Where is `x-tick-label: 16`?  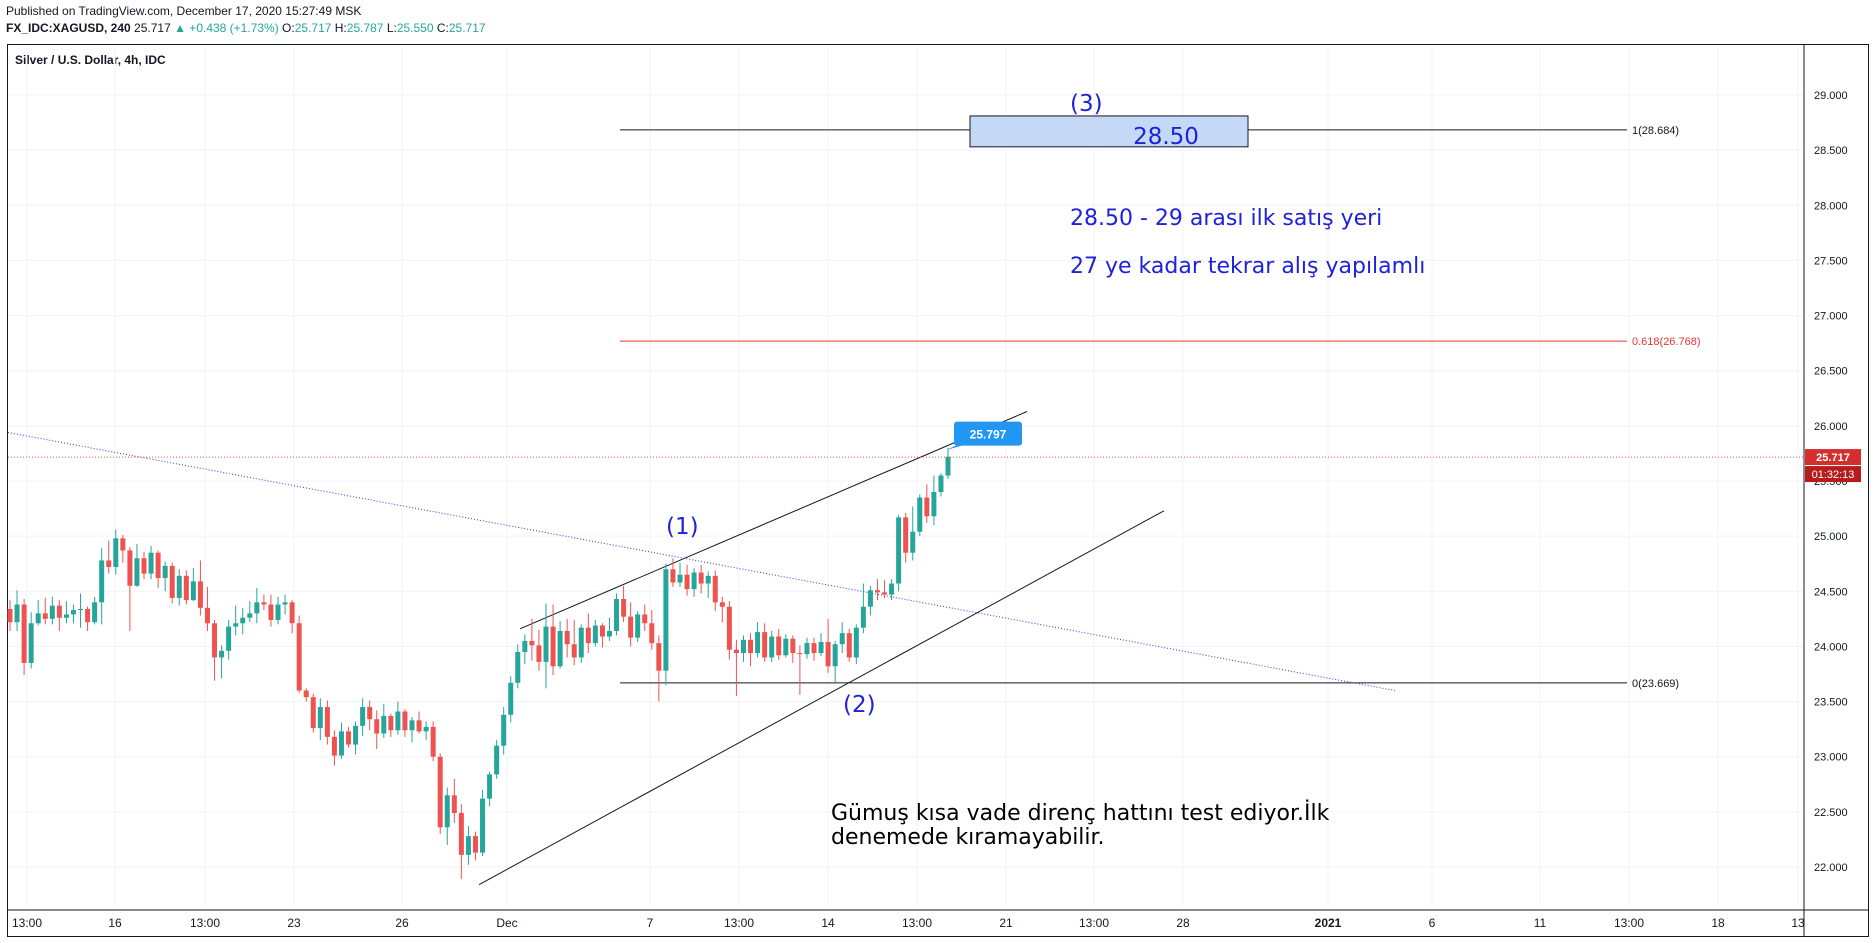 x-tick-label: 16 is located at coordinates (115, 923).